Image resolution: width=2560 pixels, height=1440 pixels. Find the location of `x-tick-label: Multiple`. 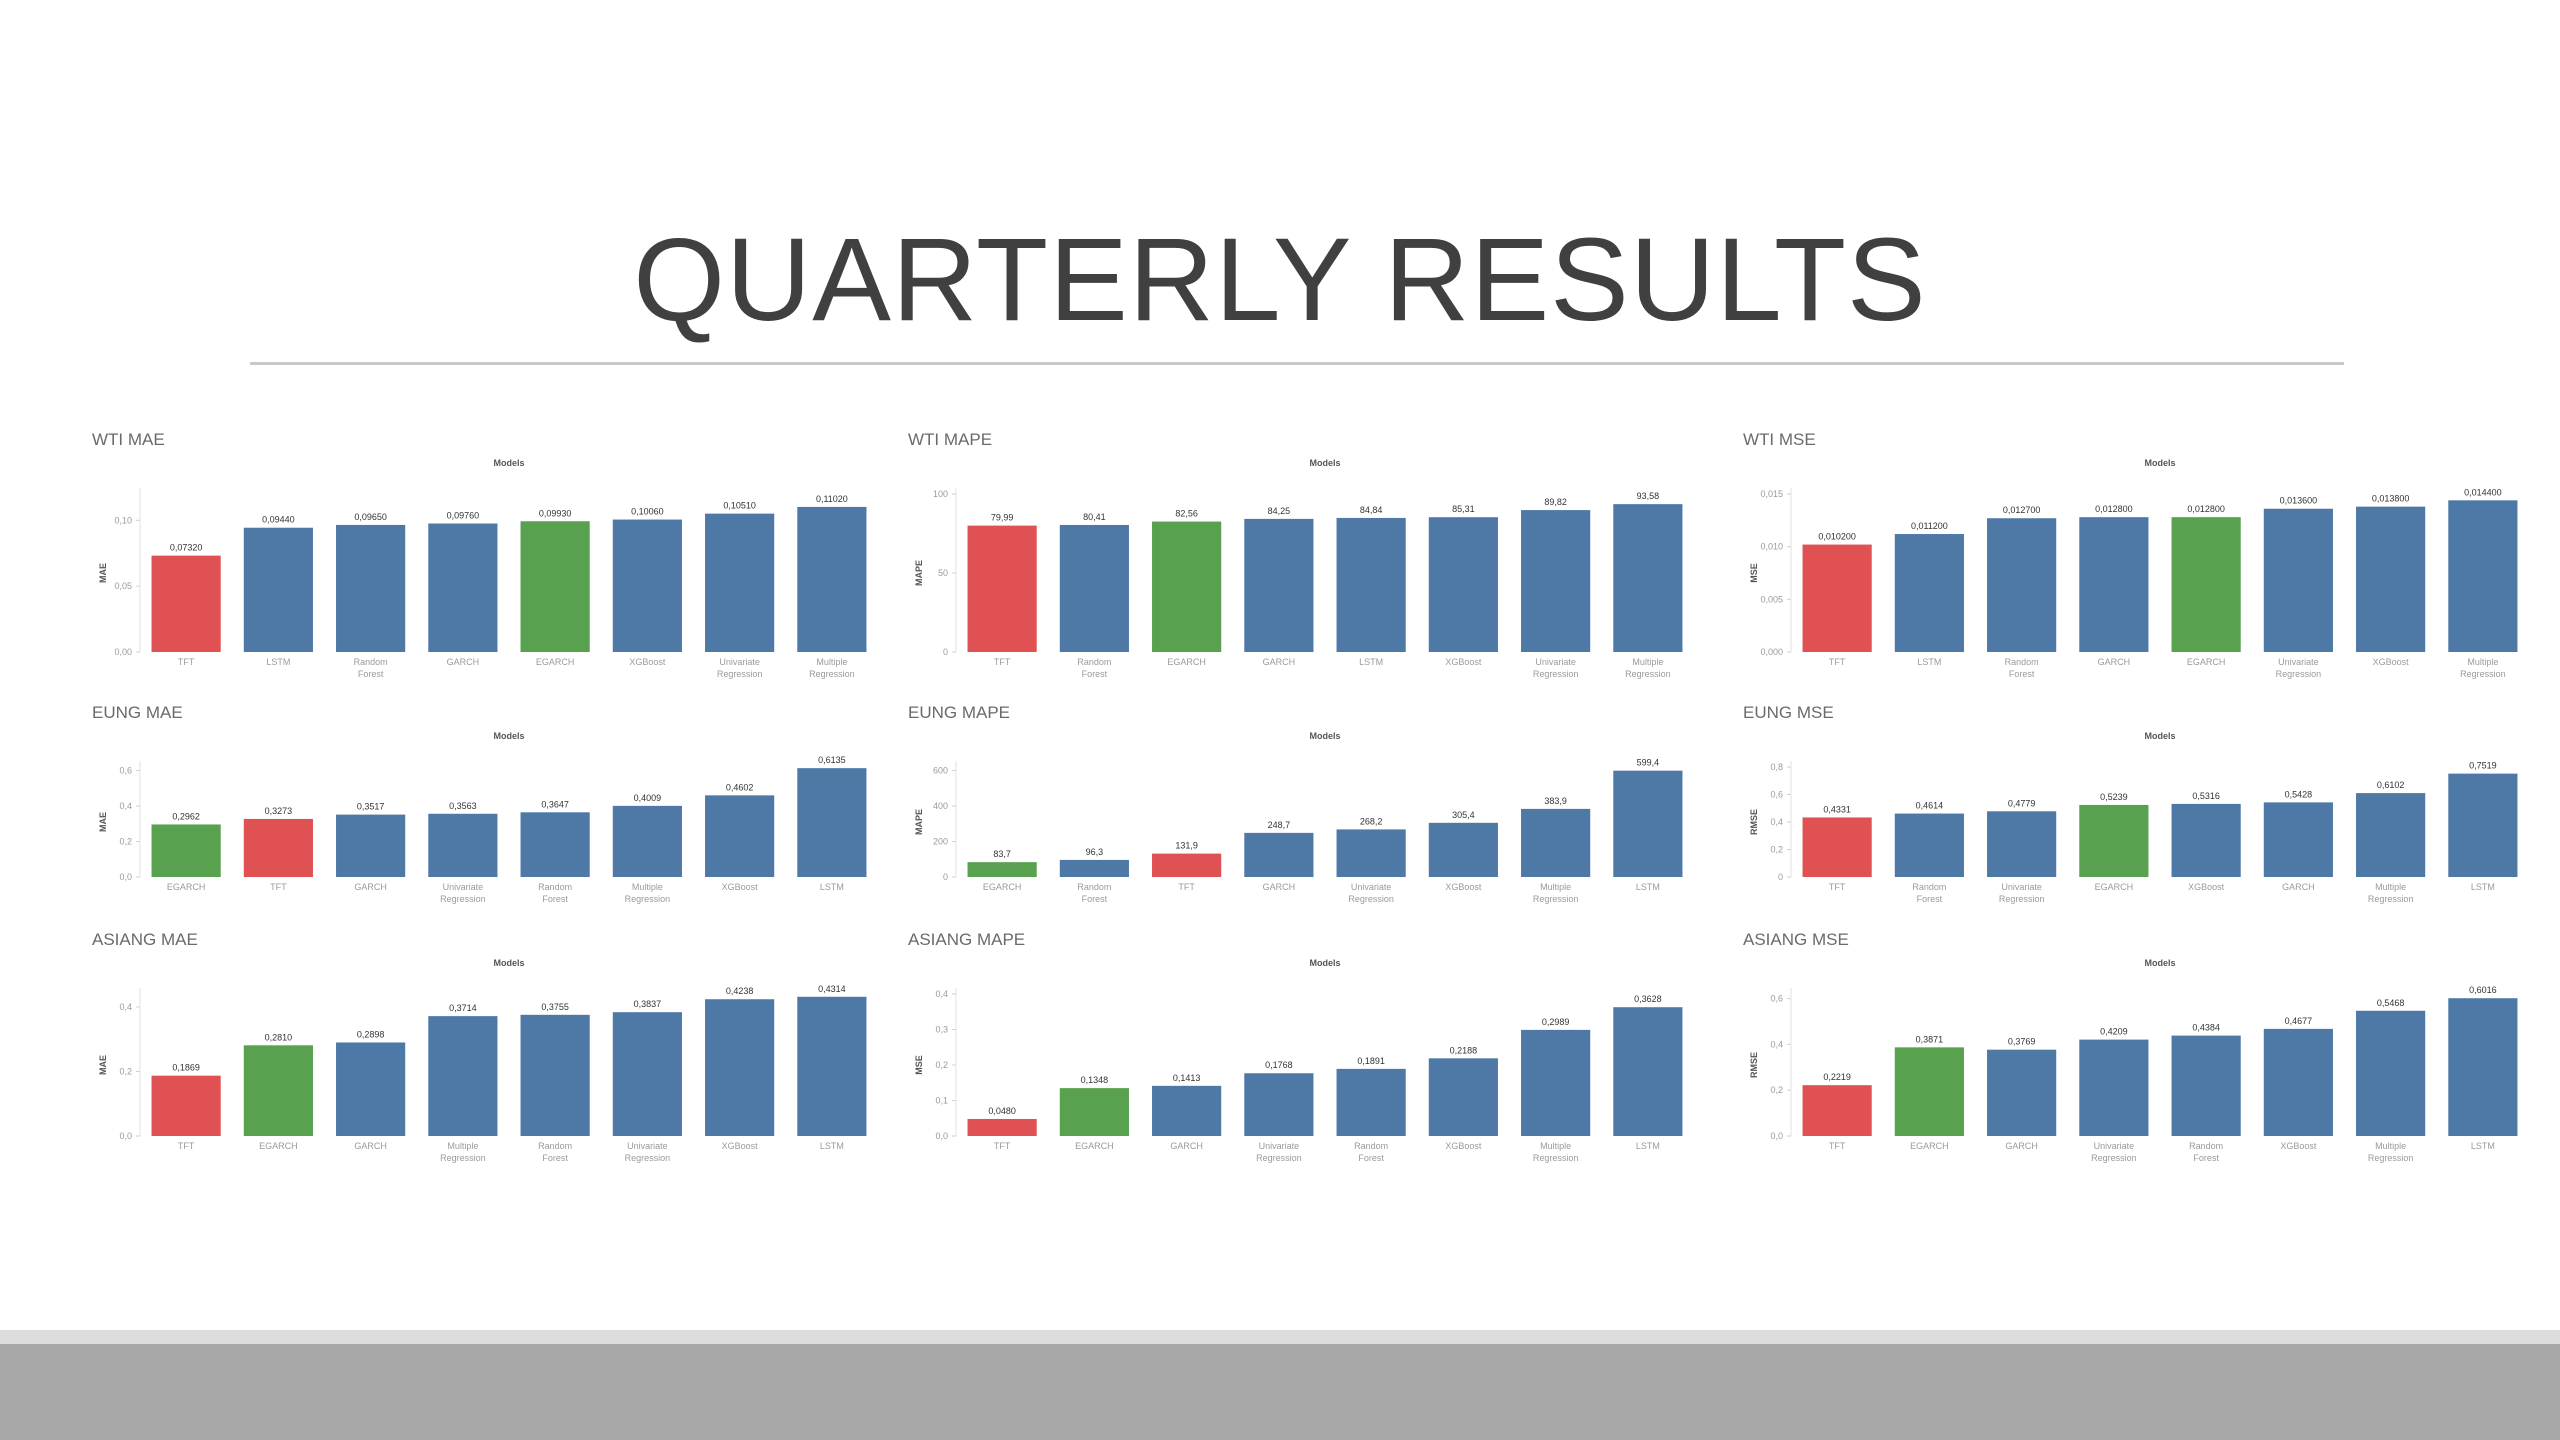

x-tick-label: Multiple is located at coordinates (462, 1146).